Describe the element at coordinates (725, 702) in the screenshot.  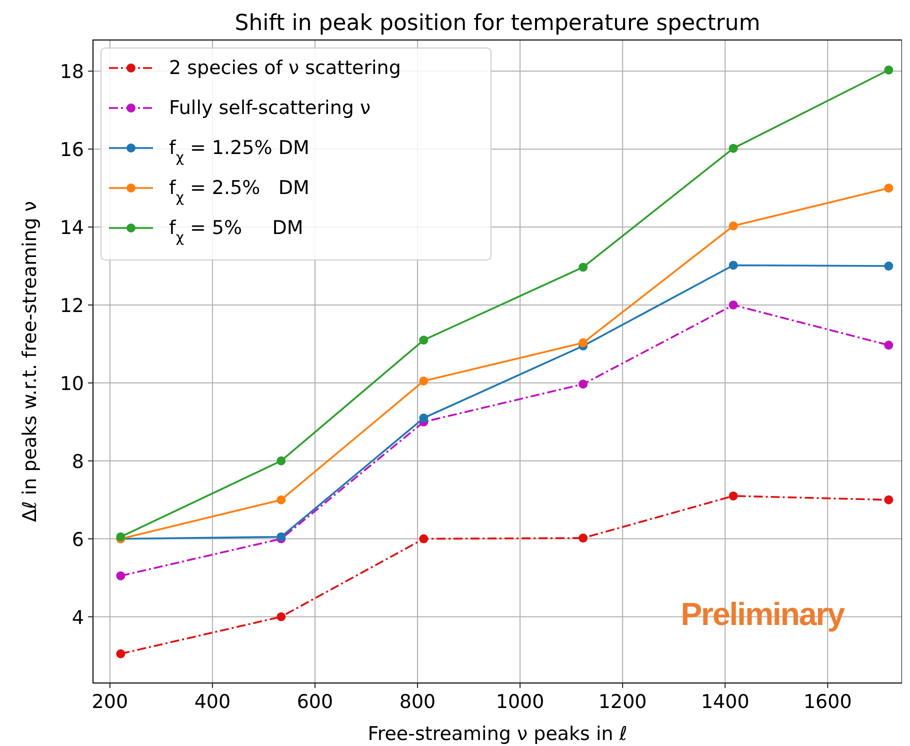
I see `x-tick-label: 1400` at that location.